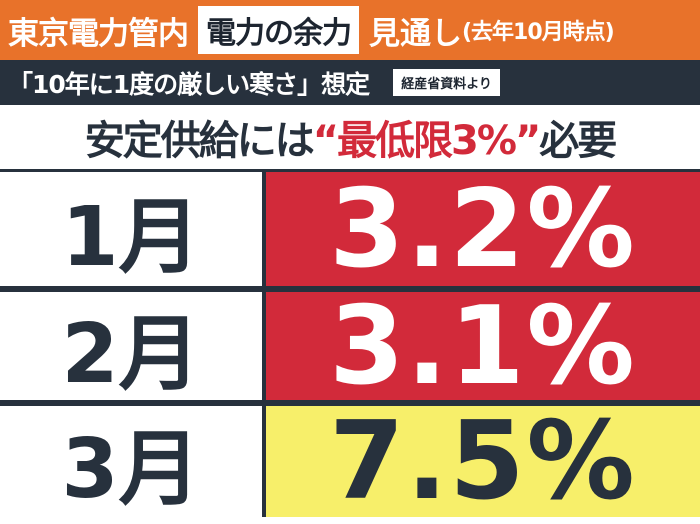 The height and width of the screenshot is (524, 700). I want to click on headline-before: 安定供給には, so click(199, 141).